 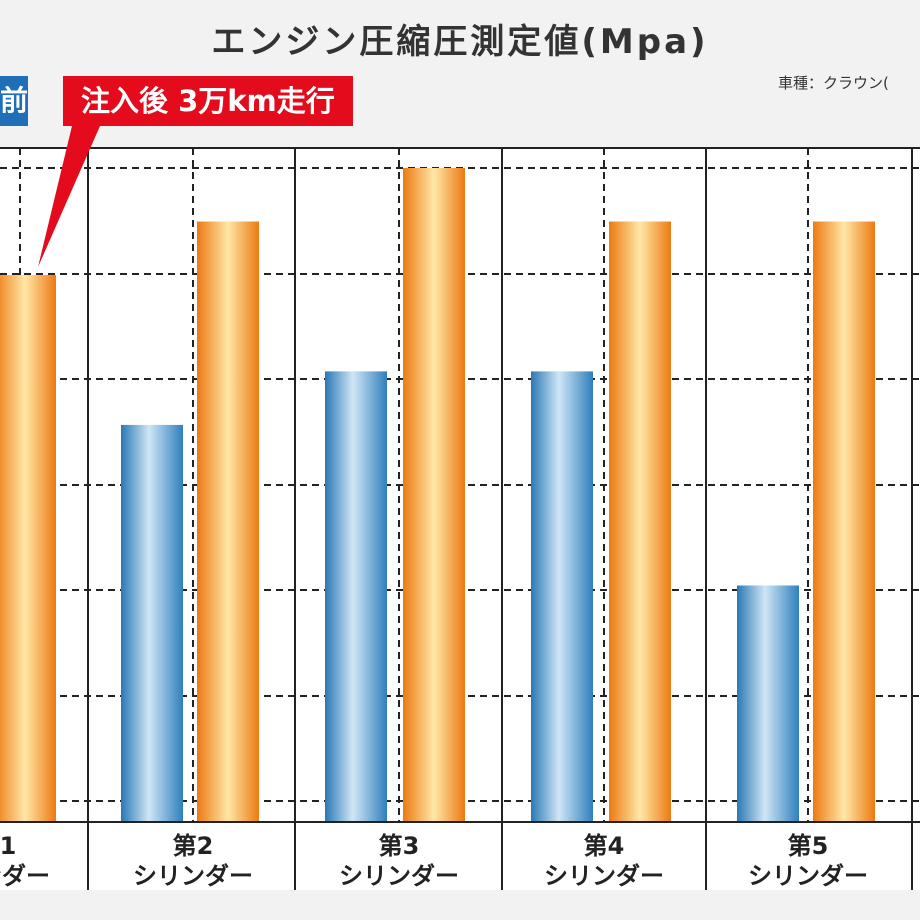 I want to click on category-label-line1: 第4, so click(x=604, y=846).